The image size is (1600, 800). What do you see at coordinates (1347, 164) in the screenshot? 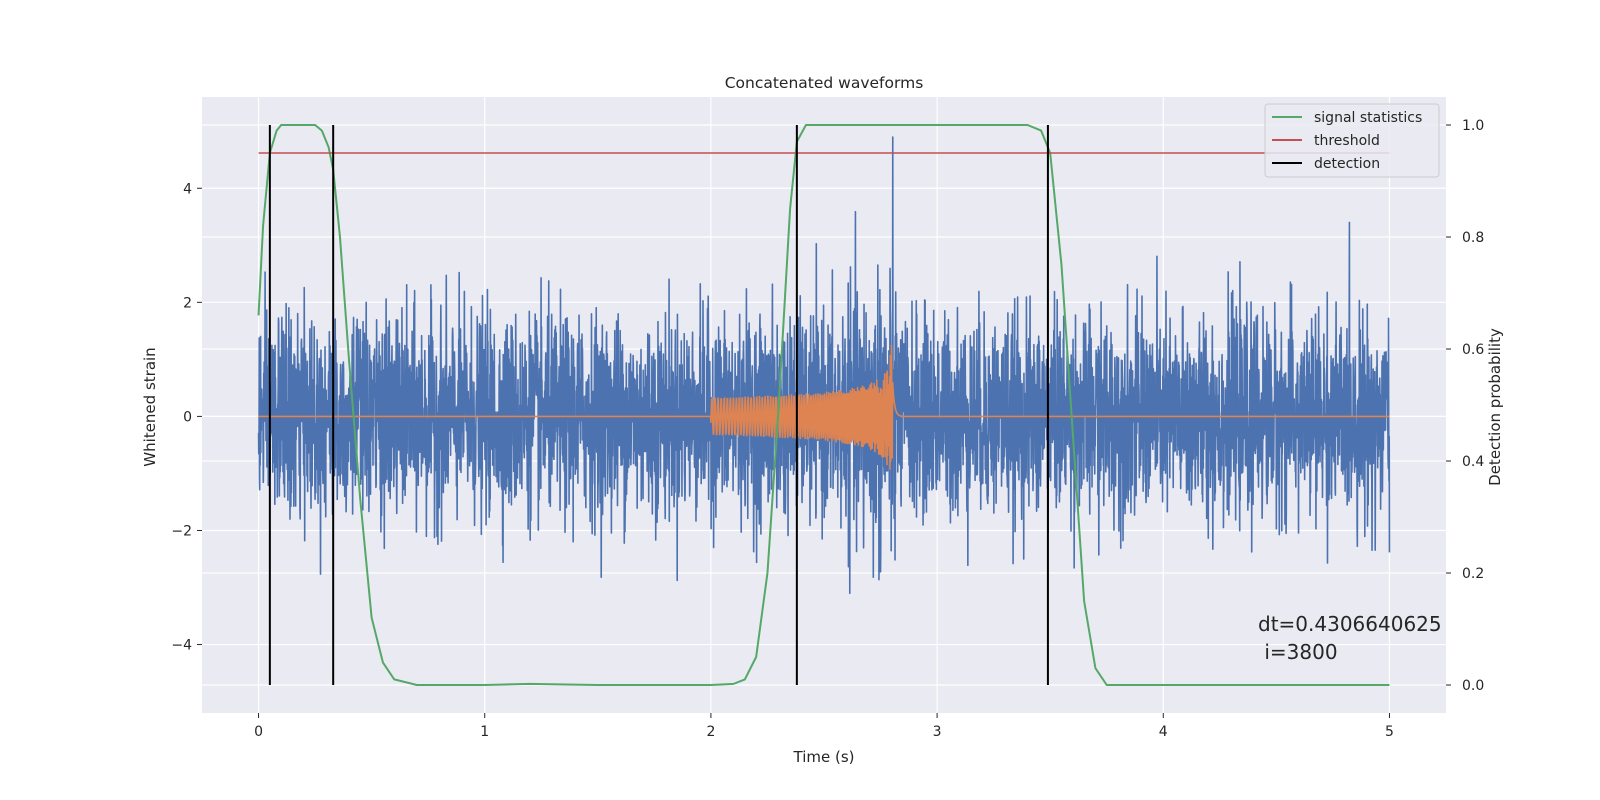
I see `legend-label-detection: detection` at bounding box center [1347, 164].